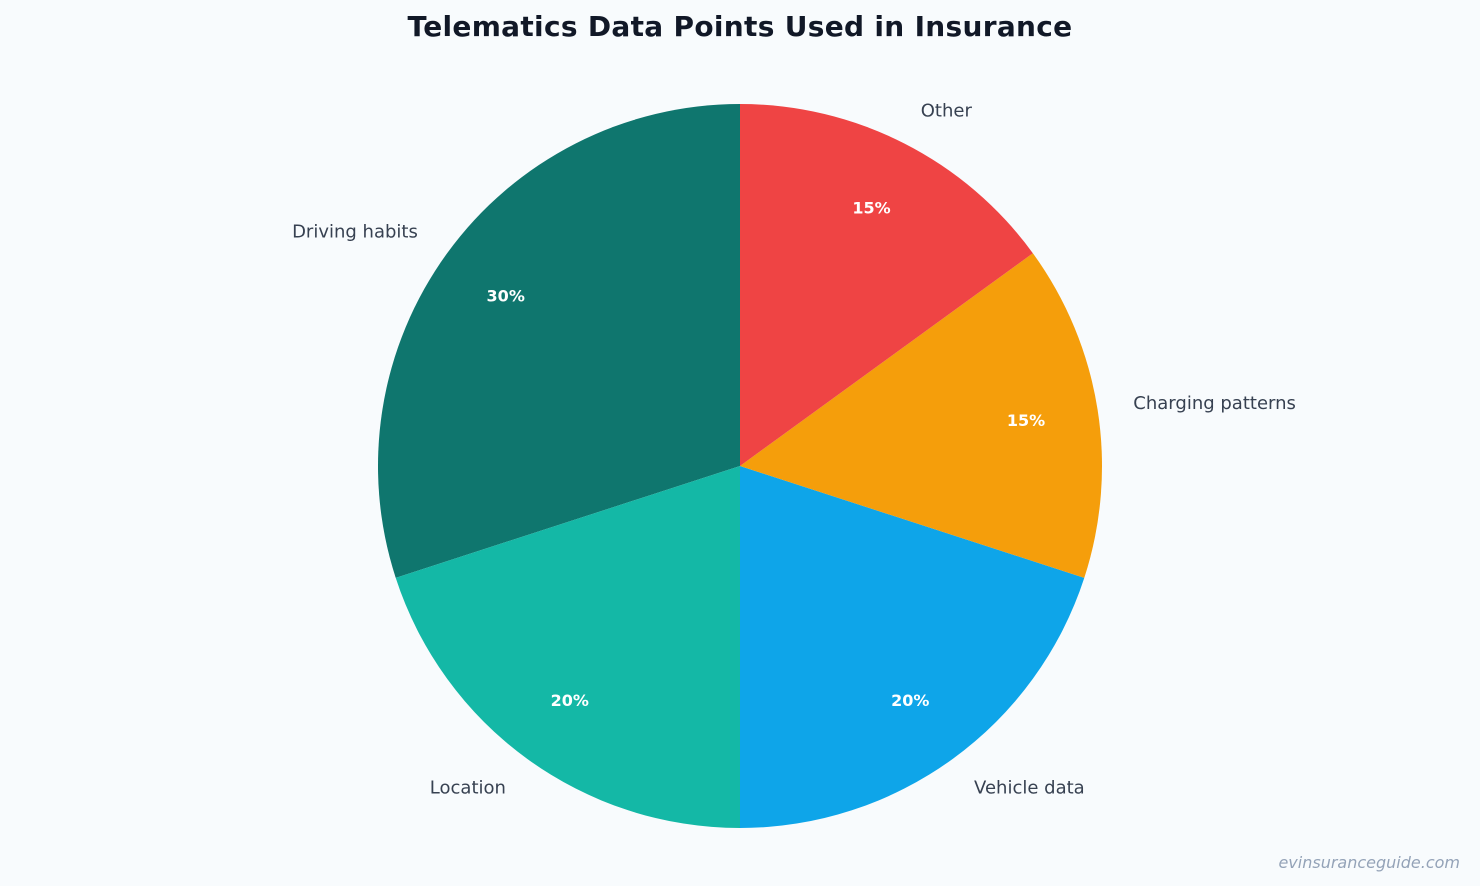 The image size is (1480, 886). Describe the element at coordinates (506, 295) in the screenshot. I see `slice-percent-label: 30%` at that location.